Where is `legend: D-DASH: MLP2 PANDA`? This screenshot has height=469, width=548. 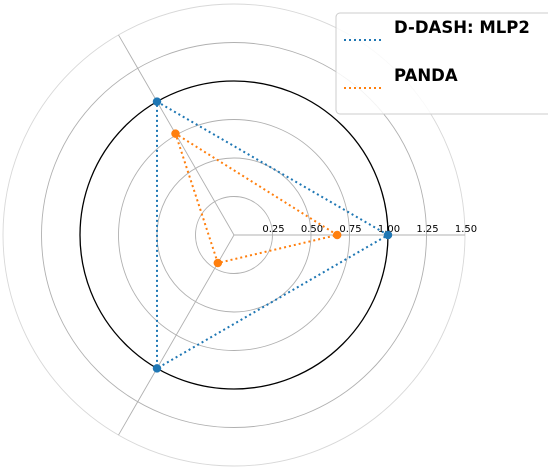 legend: D-DASH: MLP2 PANDA is located at coordinates (441, 63).